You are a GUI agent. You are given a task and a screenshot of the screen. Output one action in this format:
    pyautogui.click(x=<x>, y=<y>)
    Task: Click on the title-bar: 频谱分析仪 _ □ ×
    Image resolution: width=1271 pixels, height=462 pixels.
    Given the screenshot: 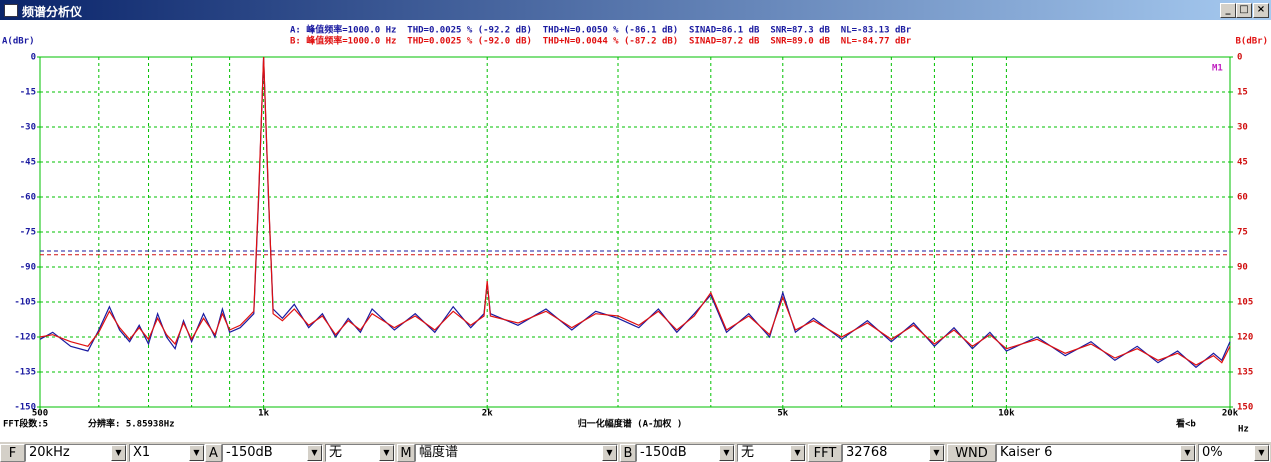 What is the action you would take?
    pyautogui.click(x=635, y=10)
    